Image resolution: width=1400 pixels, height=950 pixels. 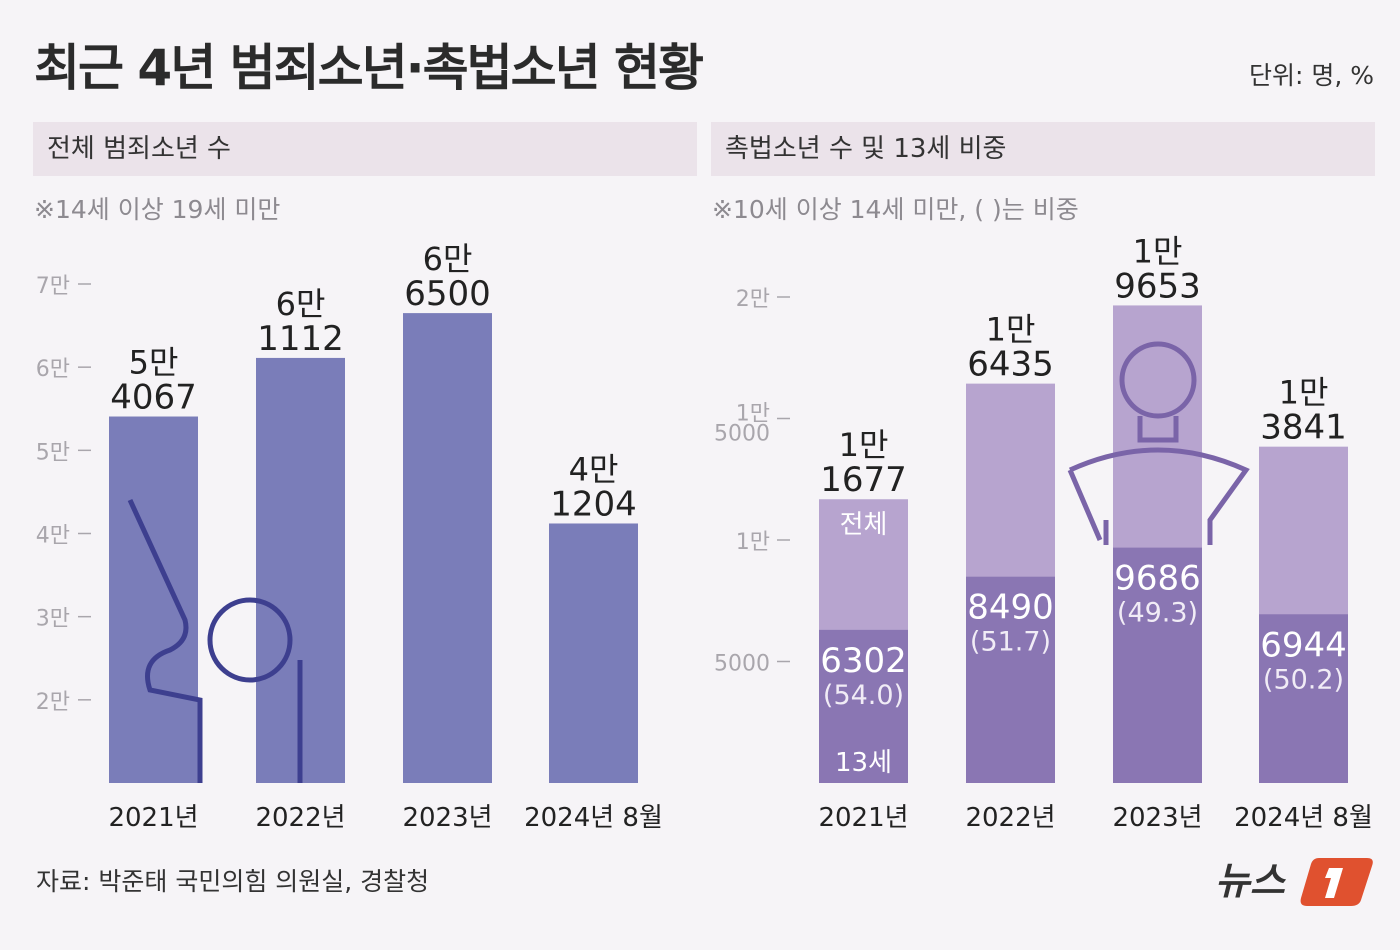 What do you see at coordinates (369, 68) in the screenshot?
I see `page-title: 최근 4년 범죄소년·촉법소년 현황` at bounding box center [369, 68].